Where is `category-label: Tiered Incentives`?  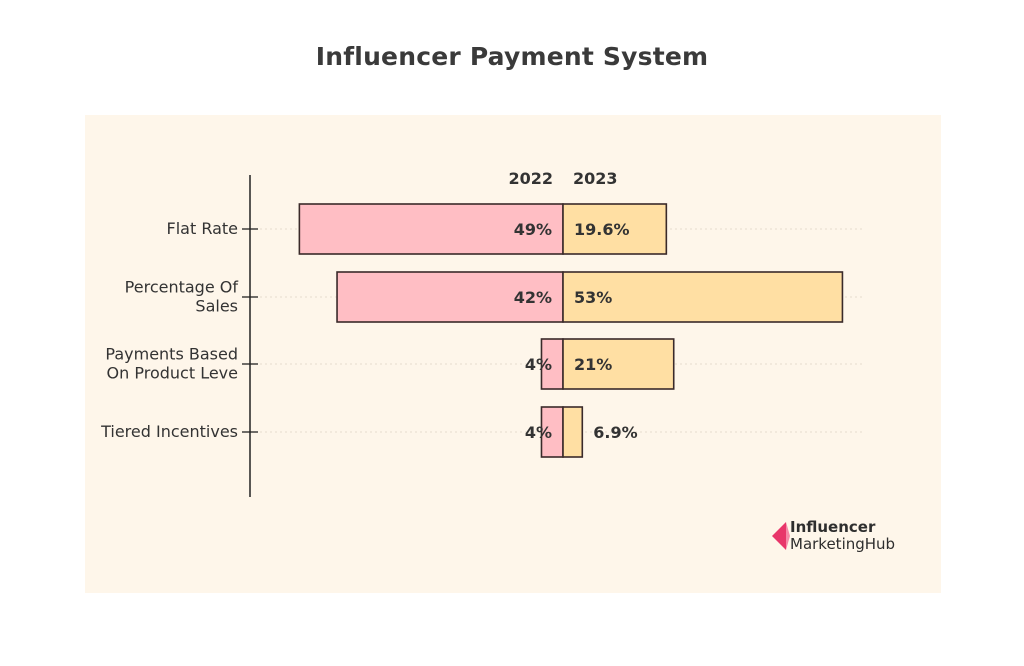 category-label: Tiered Incentives is located at coordinates (169, 431).